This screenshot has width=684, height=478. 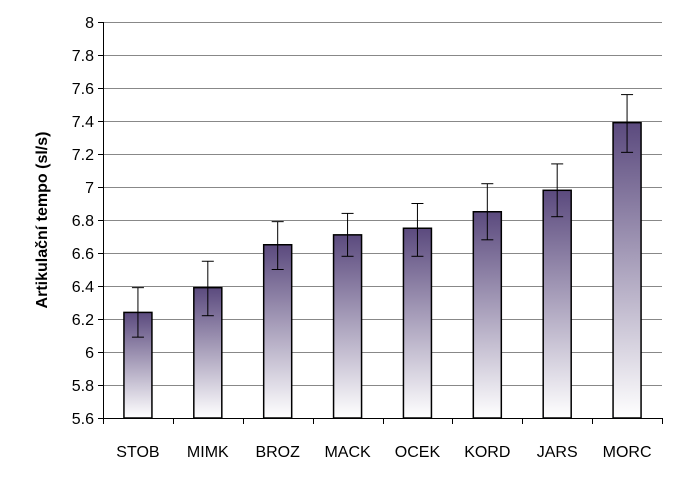 I want to click on bar-kord, so click(x=487, y=315).